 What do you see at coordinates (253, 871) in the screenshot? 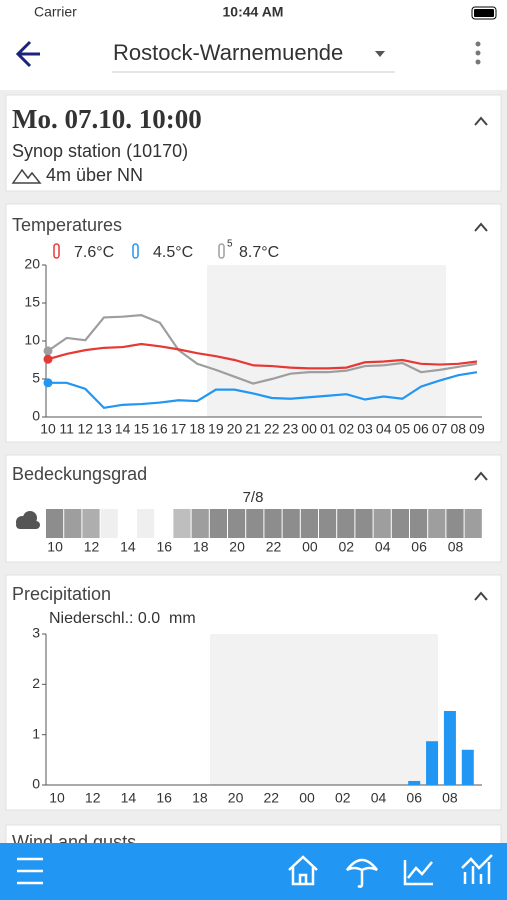
I see `bottom-nav` at bounding box center [253, 871].